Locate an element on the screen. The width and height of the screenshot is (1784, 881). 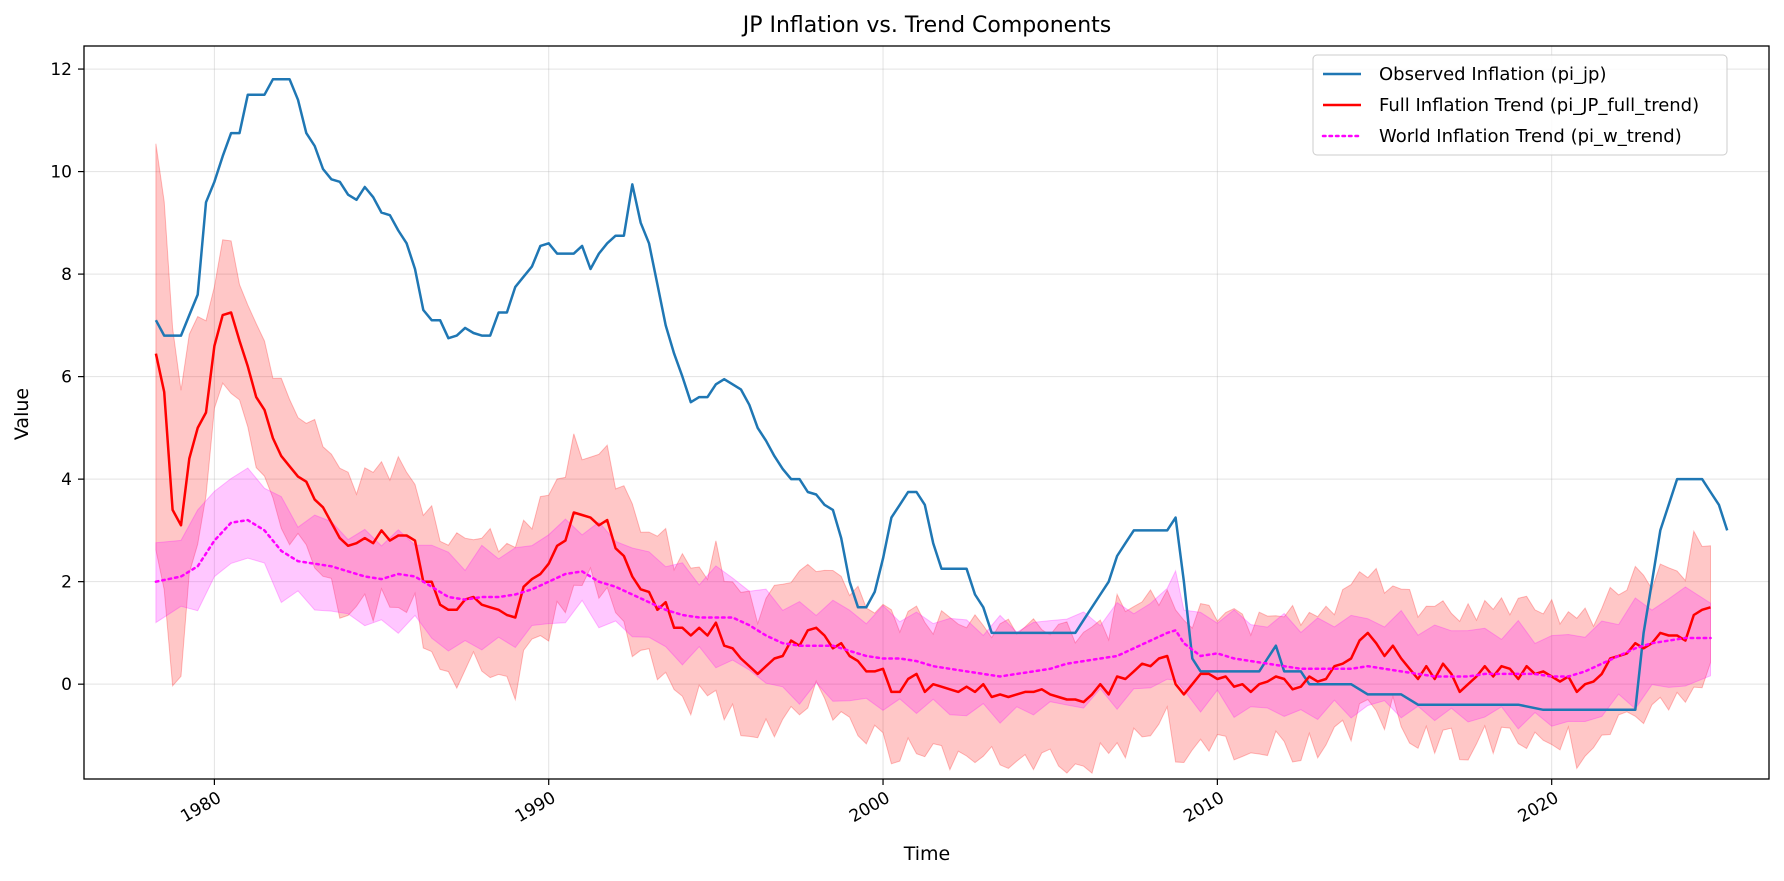
y-tick-label: 10 is located at coordinates (61, 173).